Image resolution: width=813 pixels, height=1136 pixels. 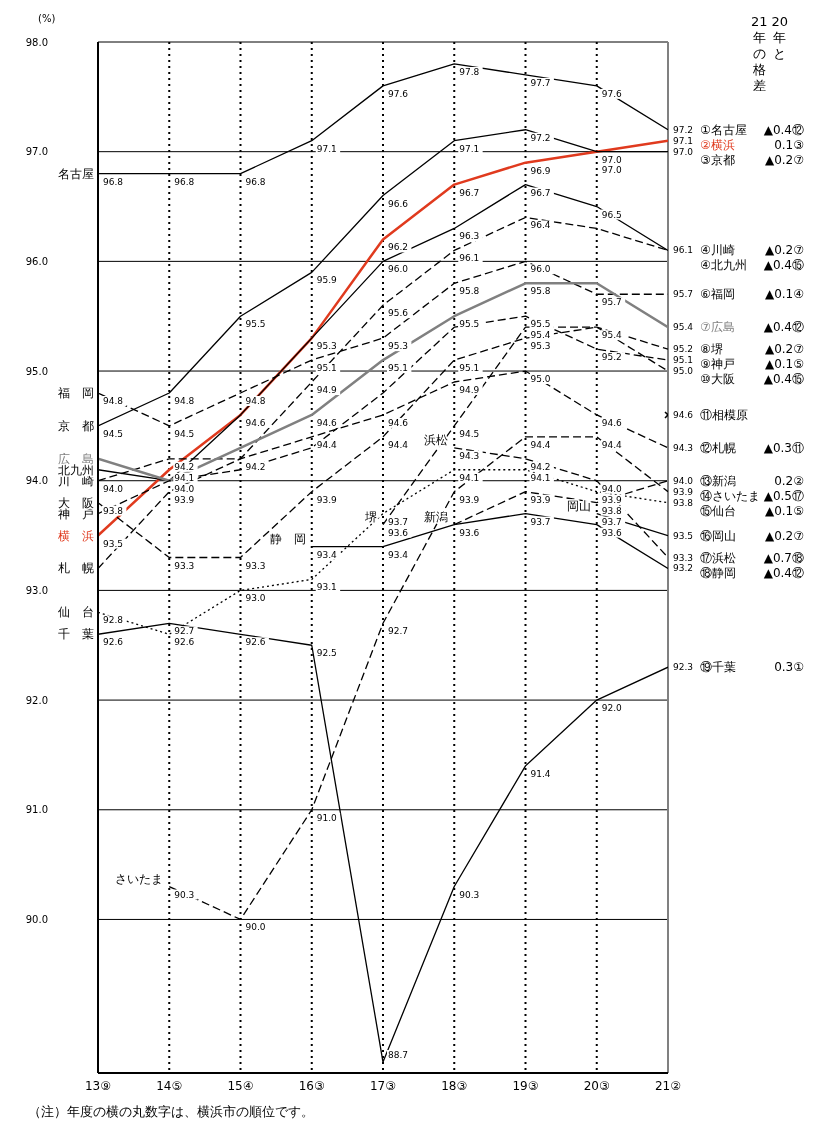 What do you see at coordinates (76, 425) in the screenshot?
I see `series-label: 京 都` at bounding box center [76, 425].